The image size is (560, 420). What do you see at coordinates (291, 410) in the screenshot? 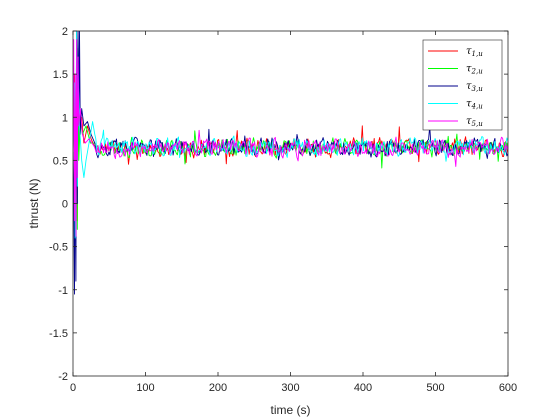
I see `x-axis-label: time (s)` at bounding box center [291, 410].